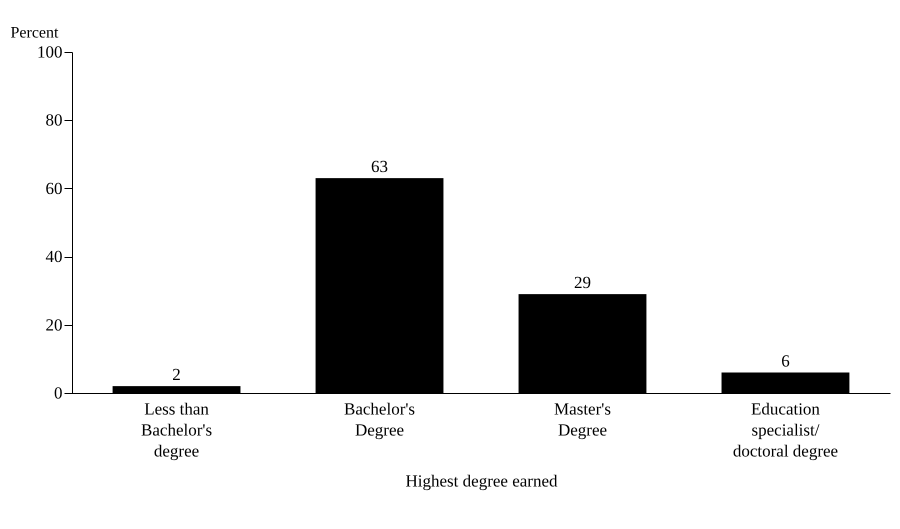 The height and width of the screenshot is (529, 900). Describe the element at coordinates (35, 33) in the screenshot. I see `y-axis-title: Percent` at that location.